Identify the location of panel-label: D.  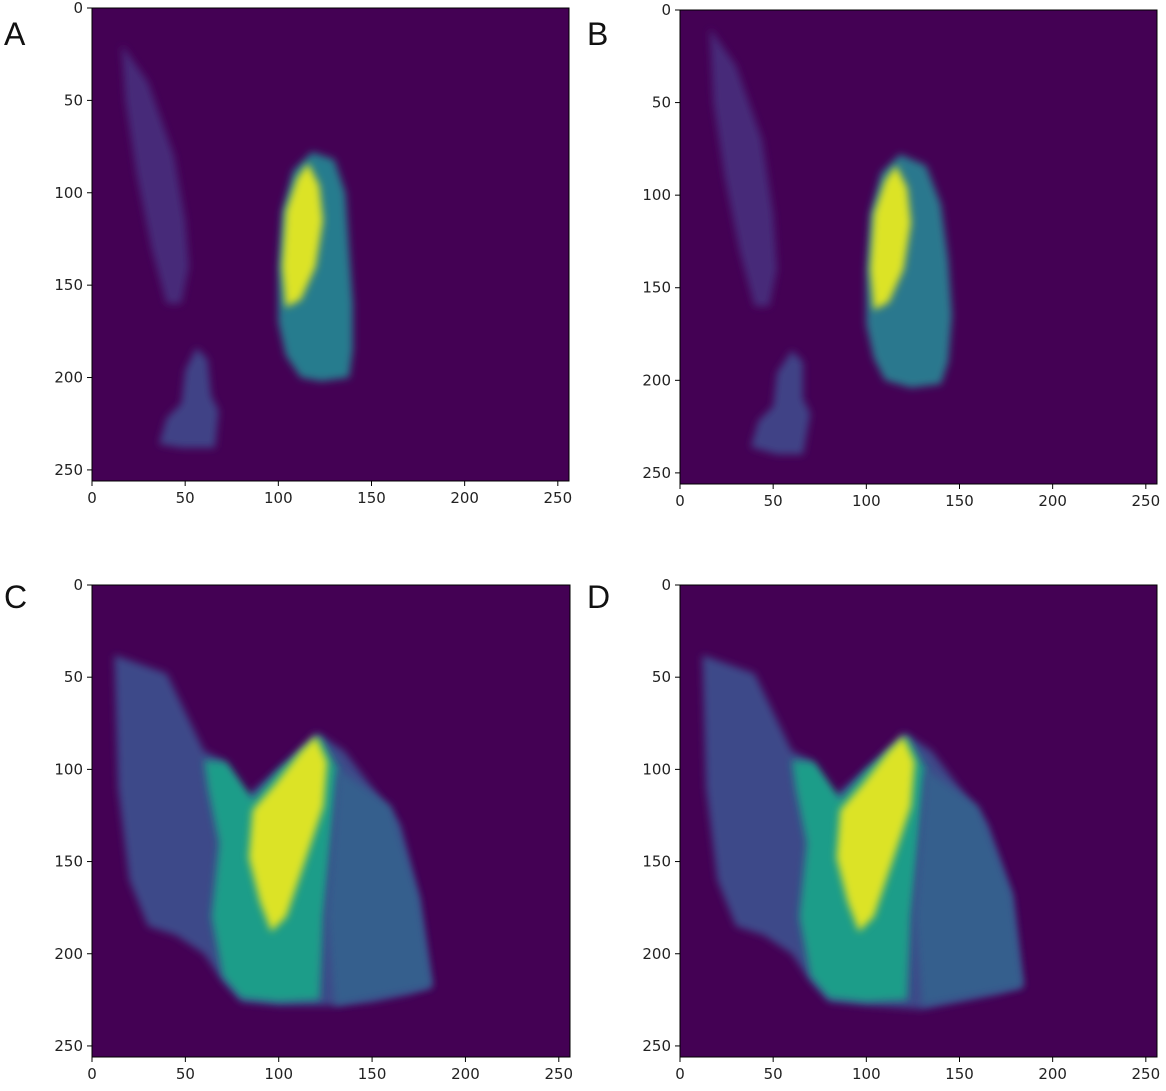
(599, 597).